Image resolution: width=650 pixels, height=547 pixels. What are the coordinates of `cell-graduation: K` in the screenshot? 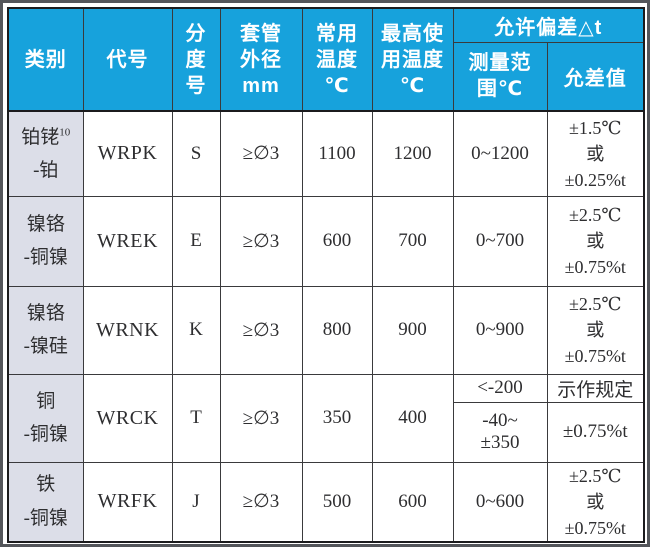 It's located at (196, 330).